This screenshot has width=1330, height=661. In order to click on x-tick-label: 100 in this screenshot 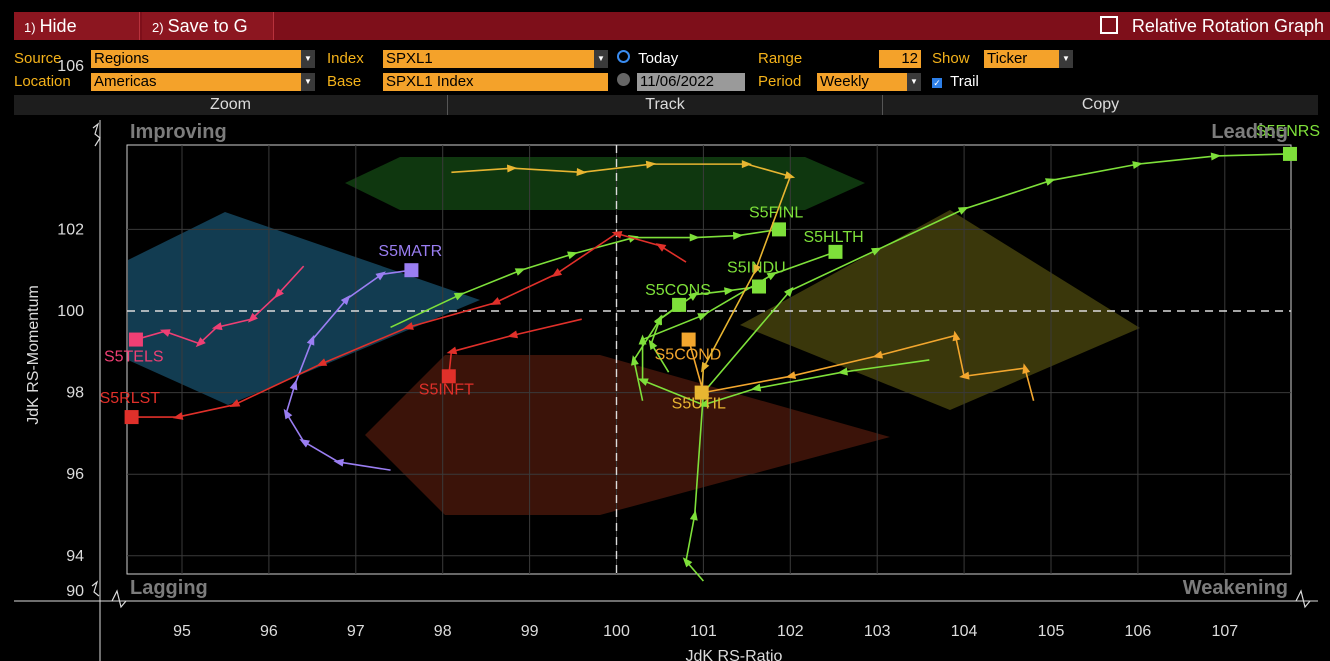, I will do `click(616, 631)`.